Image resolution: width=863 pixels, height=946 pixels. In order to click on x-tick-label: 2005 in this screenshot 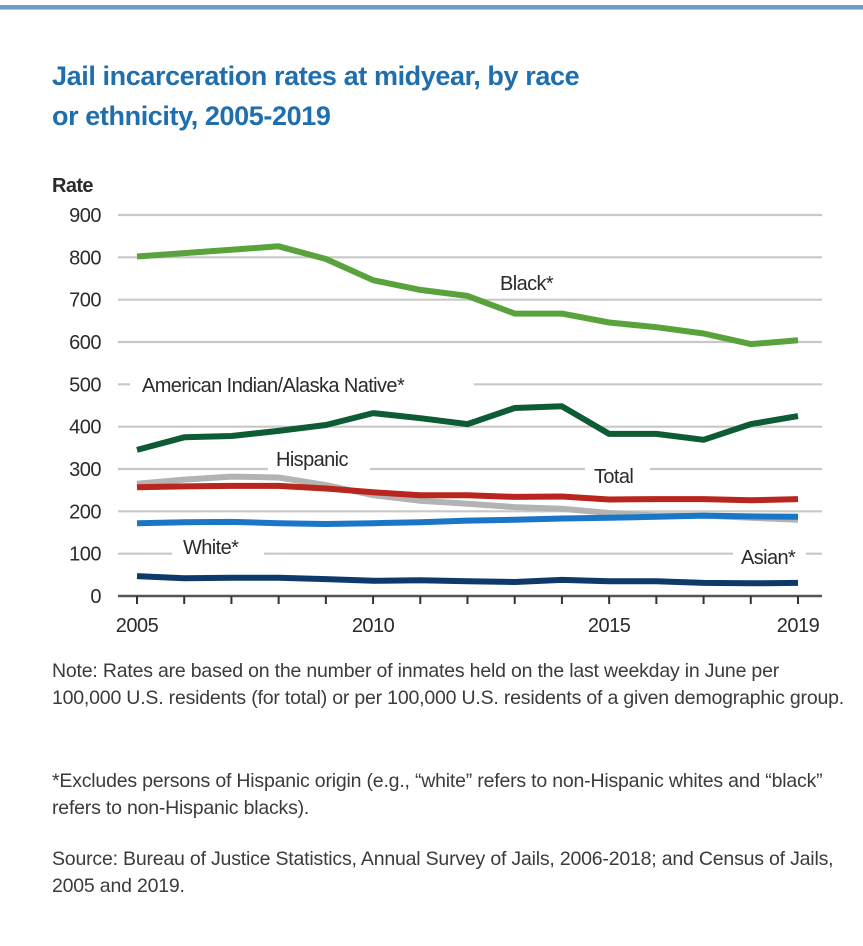, I will do `click(137, 626)`.